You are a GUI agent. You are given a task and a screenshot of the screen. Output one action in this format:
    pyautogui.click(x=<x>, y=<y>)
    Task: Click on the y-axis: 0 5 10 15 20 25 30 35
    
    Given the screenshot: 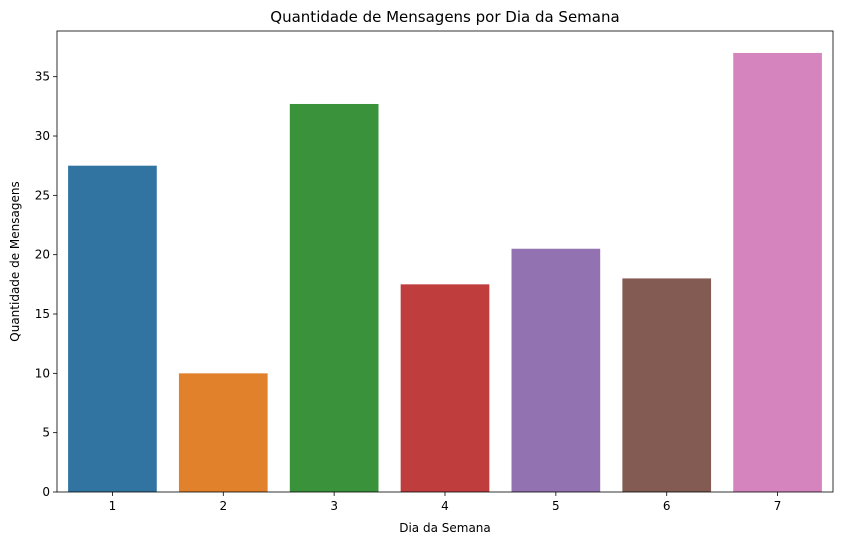 What is the action you would take?
    pyautogui.click(x=46, y=284)
    